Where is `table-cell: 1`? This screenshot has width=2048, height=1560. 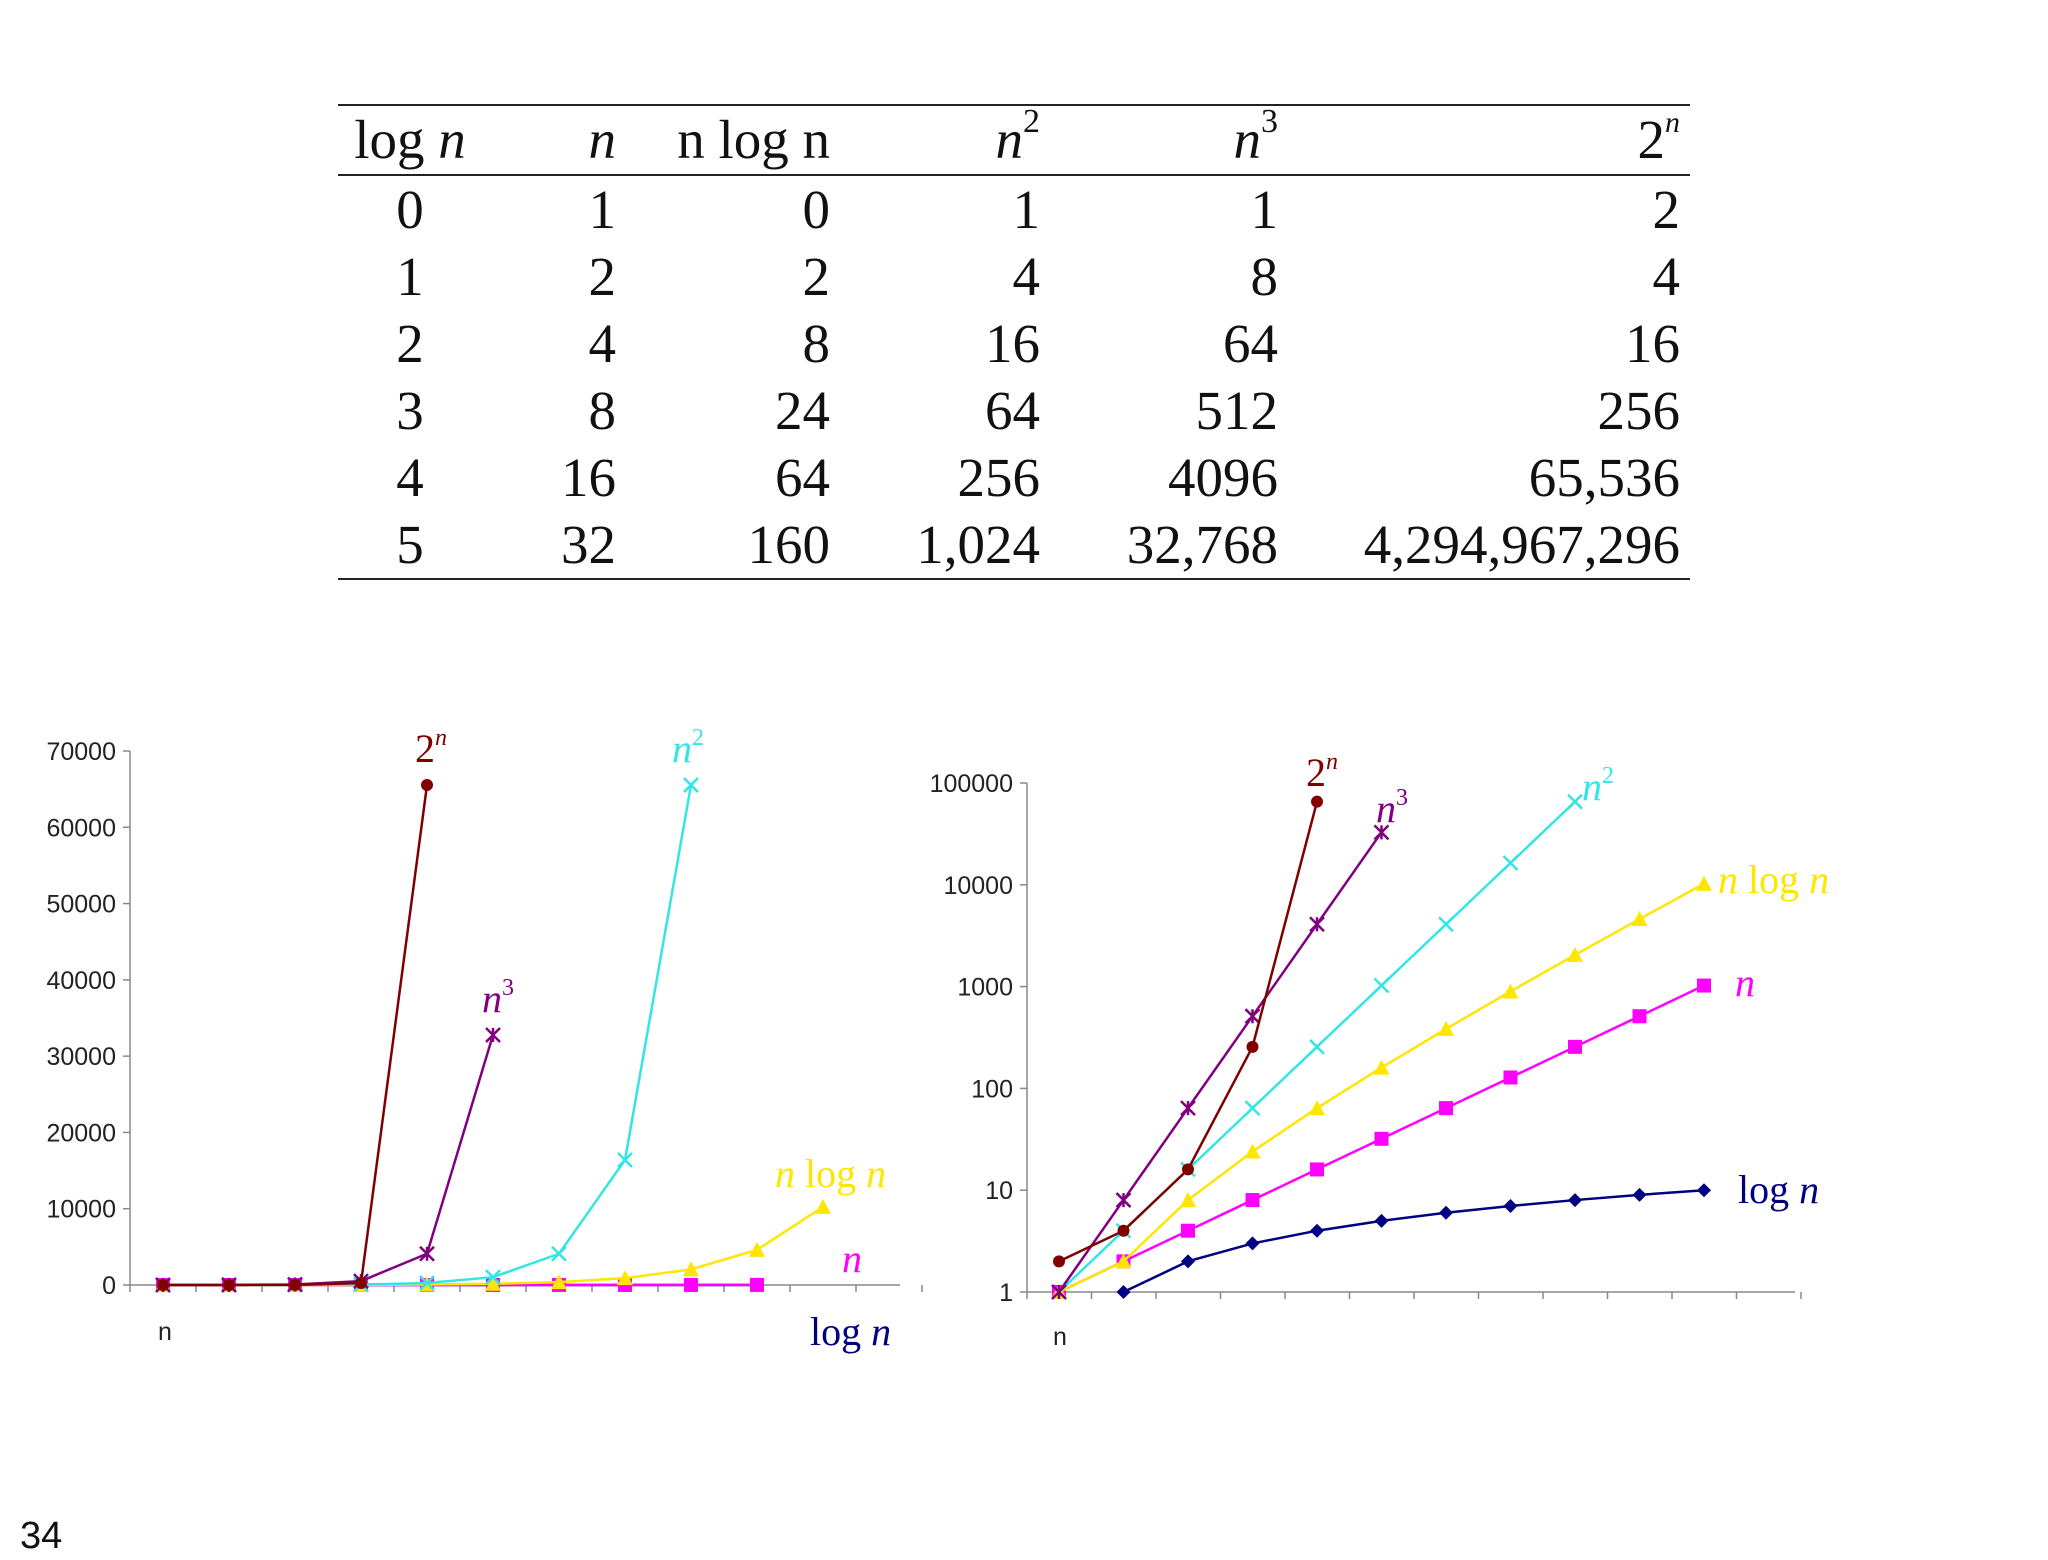
table-cell: 1 is located at coordinates (410, 276).